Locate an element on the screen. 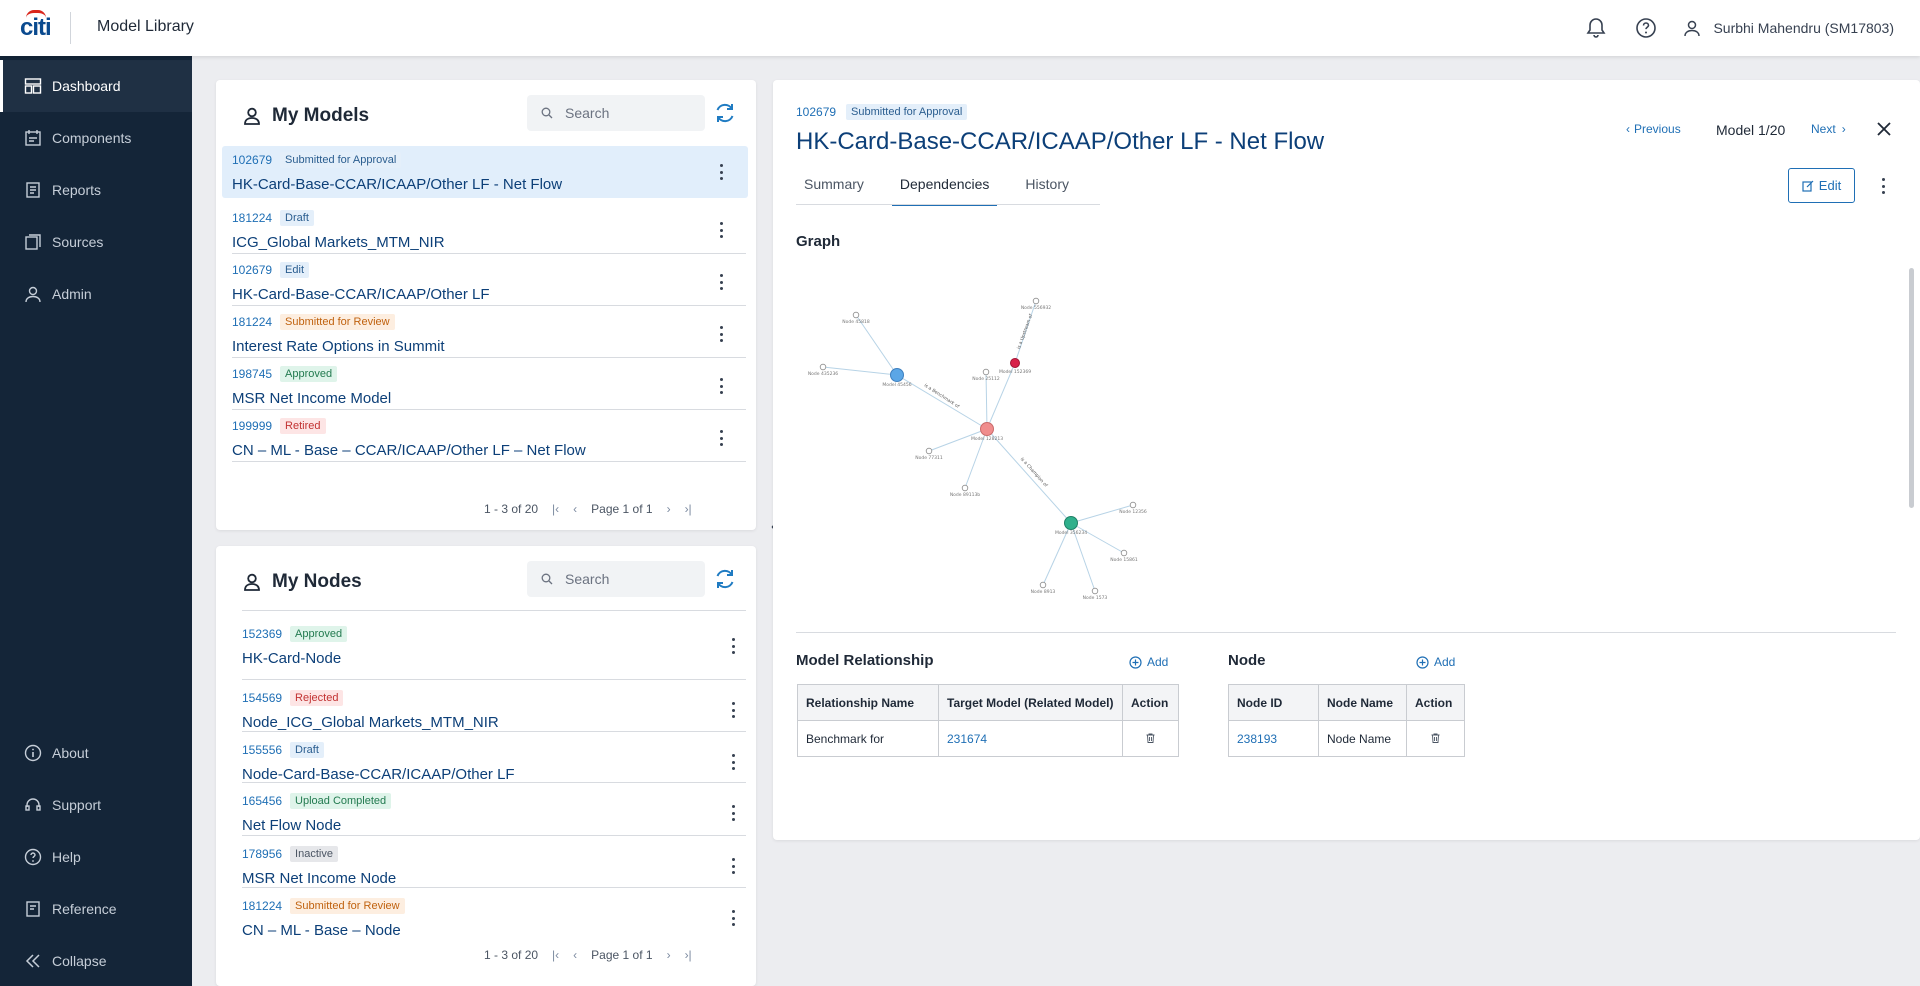 The image size is (1920, 986). edit-icon is located at coordinates (1808, 186).